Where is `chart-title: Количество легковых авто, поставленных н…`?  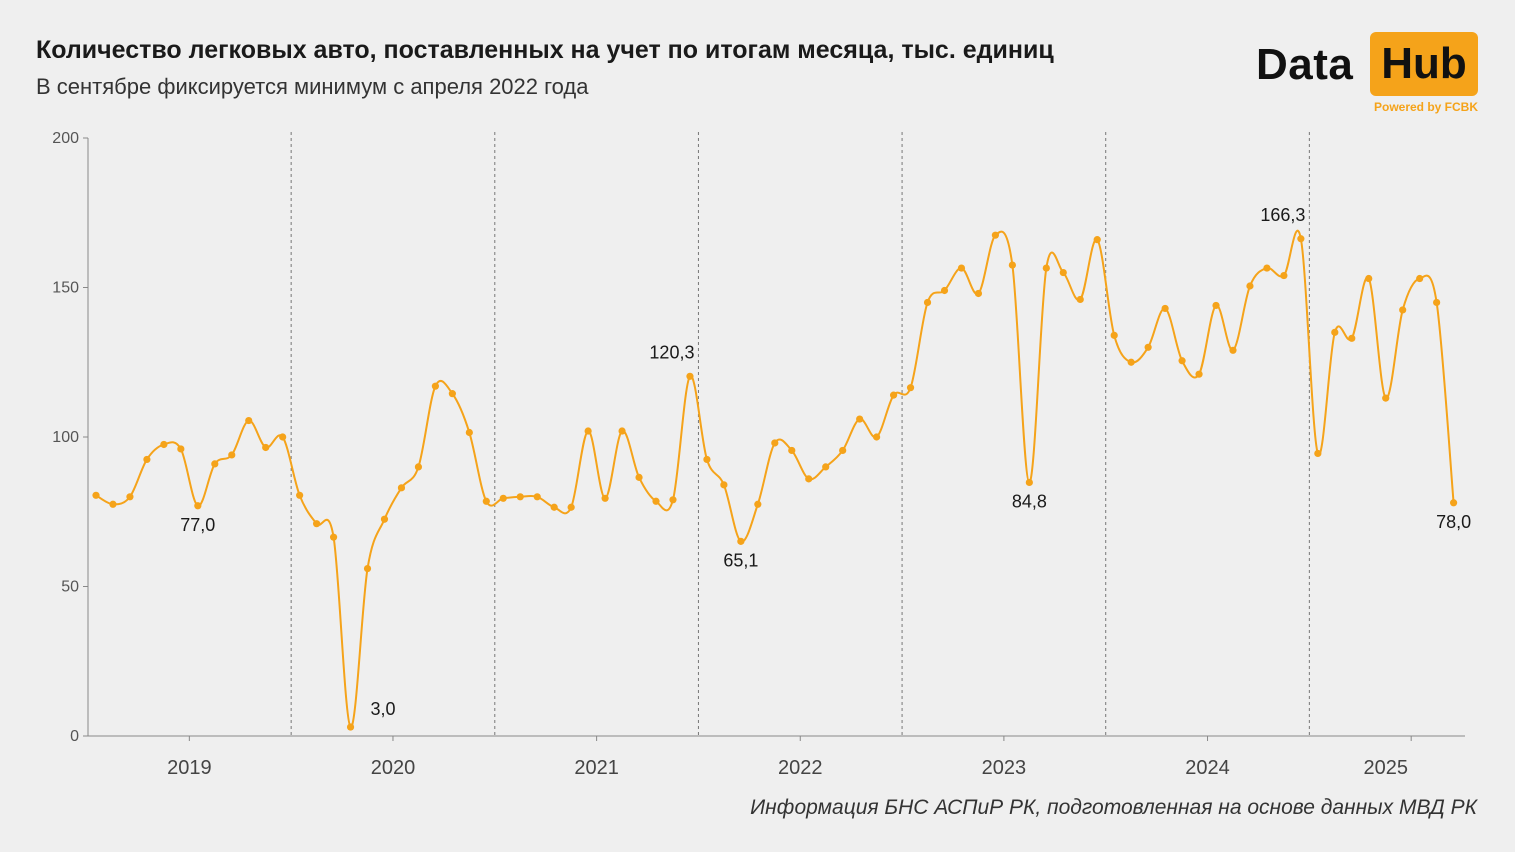 chart-title: Количество легковых авто, поставленных н… is located at coordinates (545, 50).